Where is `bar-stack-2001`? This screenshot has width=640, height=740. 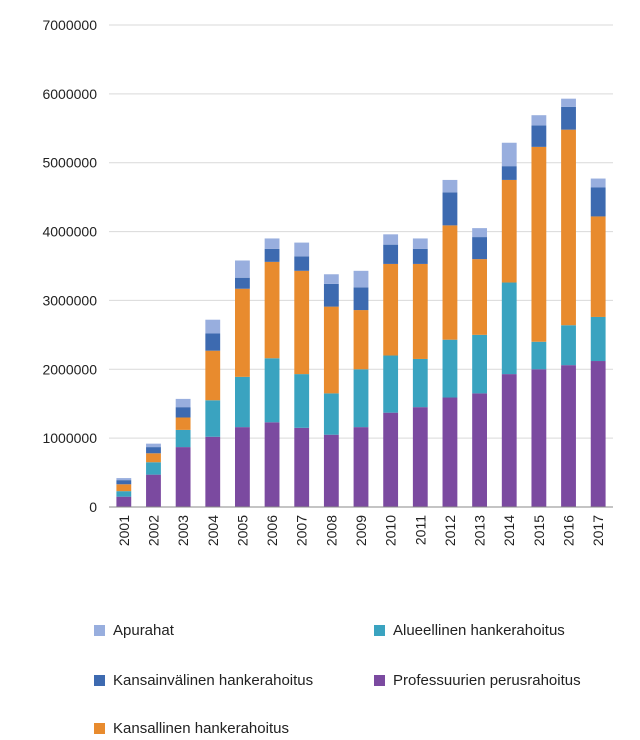
bar-stack-2001 is located at coordinates (124, 492).